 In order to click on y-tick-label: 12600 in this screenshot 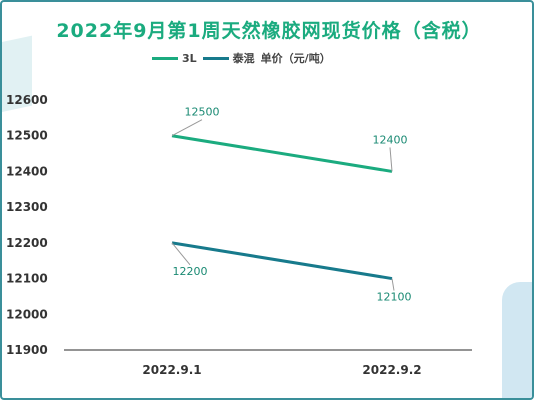, I will do `click(27, 100)`.